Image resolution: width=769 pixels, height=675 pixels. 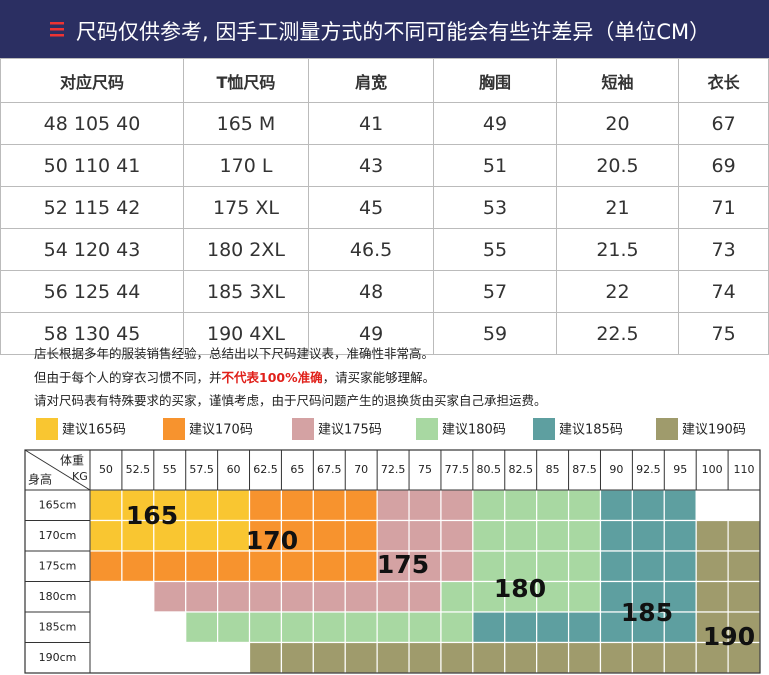 What do you see at coordinates (92, 249) in the screenshot?
I see `table-cell: 54 120 43` at bounding box center [92, 249].